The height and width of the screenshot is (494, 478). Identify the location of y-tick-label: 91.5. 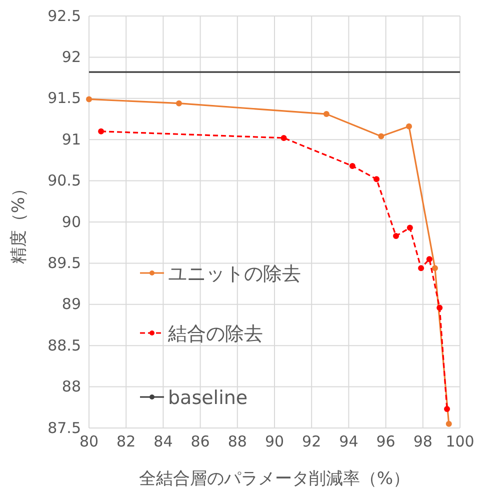
(64, 98).